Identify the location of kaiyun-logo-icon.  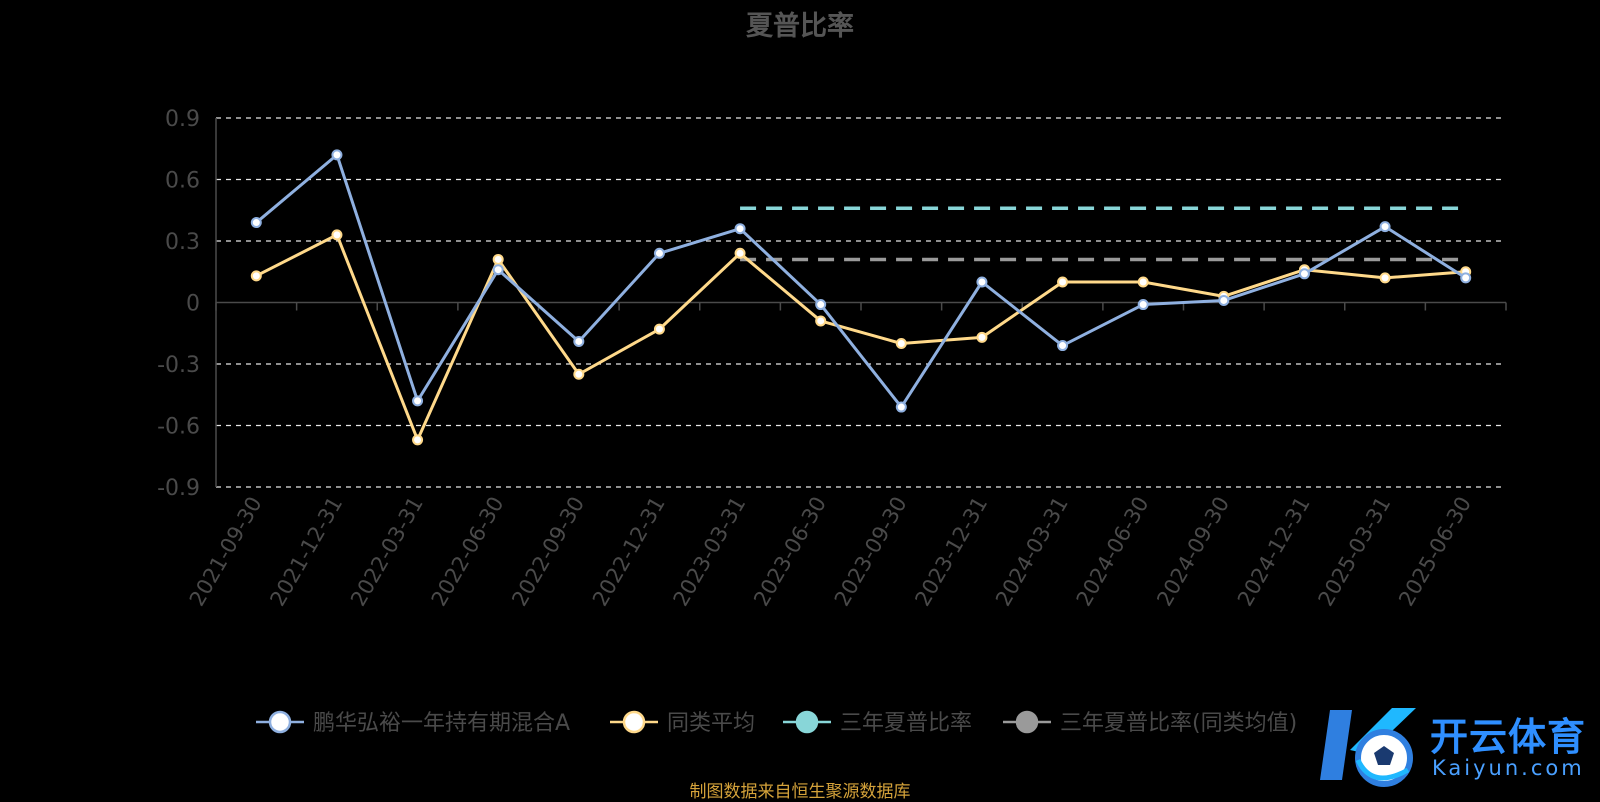
(1368, 747).